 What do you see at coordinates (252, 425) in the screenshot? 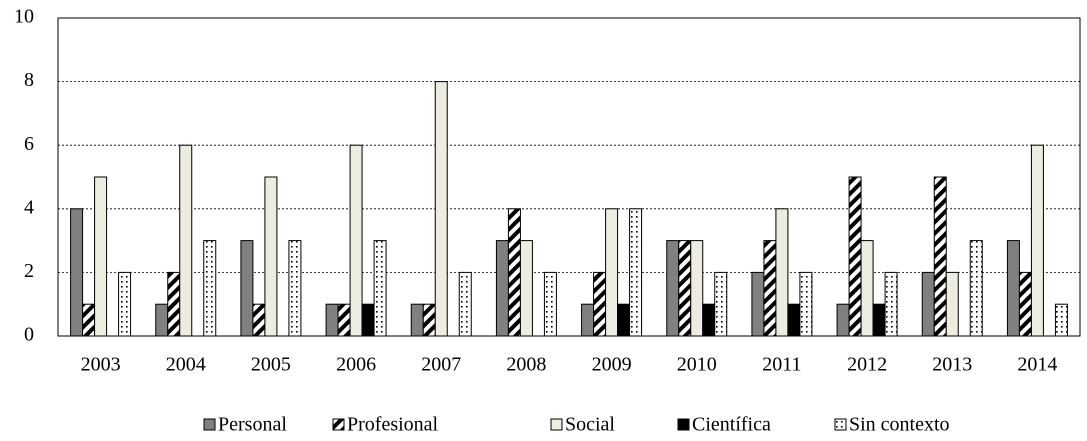
I see `legend-label: Personal` at bounding box center [252, 425].